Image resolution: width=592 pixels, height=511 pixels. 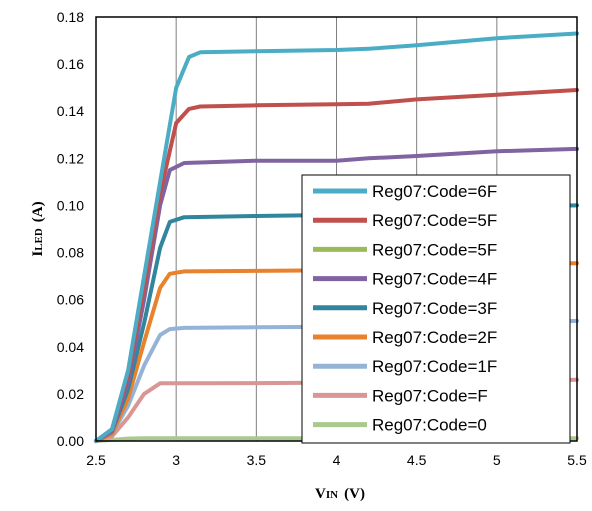 What do you see at coordinates (70, 17) in the screenshot?
I see `y-tick-label: 0.18` at bounding box center [70, 17].